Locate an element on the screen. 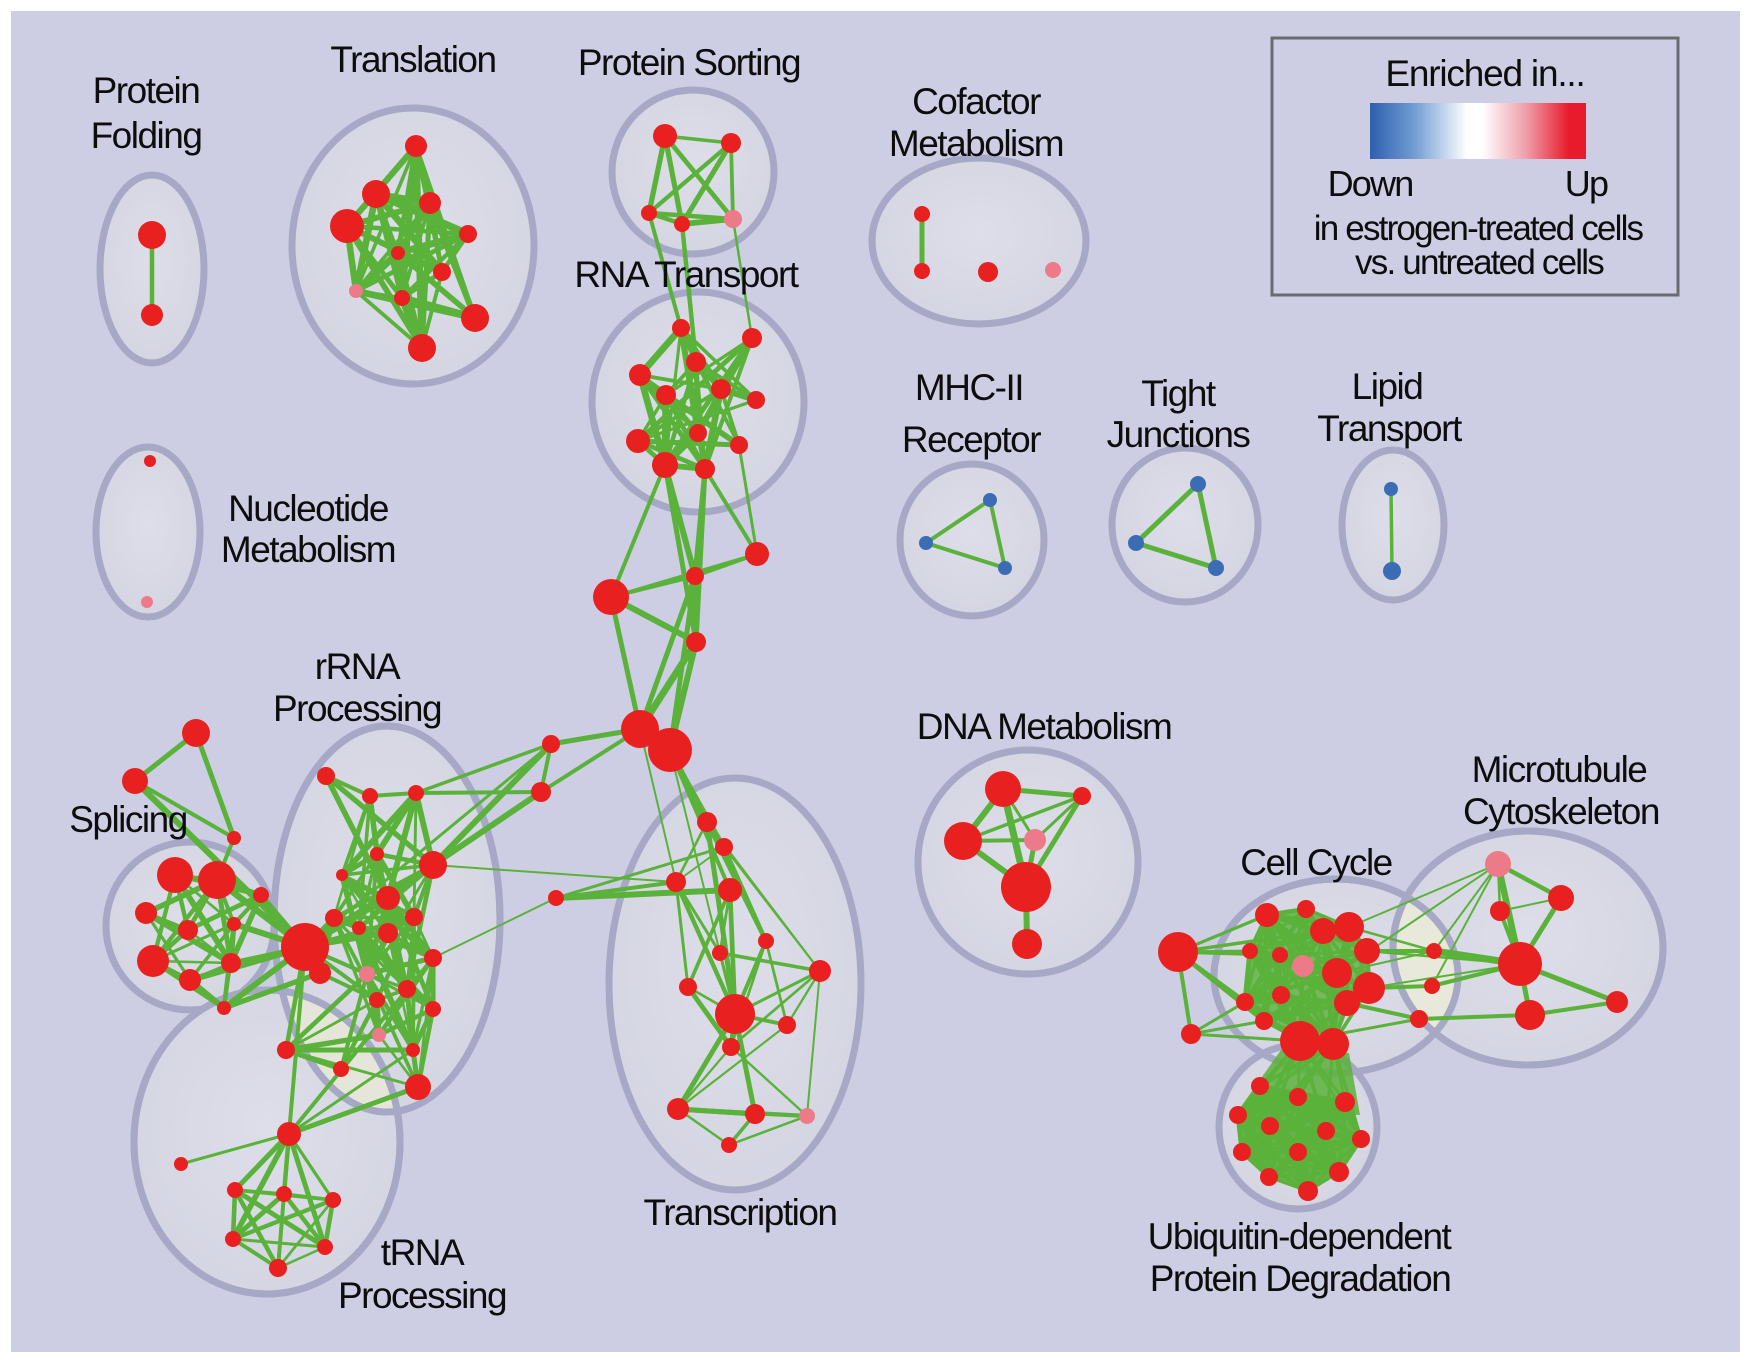 Image resolution: width=1750 pixels, height=1365 pixels. svg-text: Protein Sorting is located at coordinates (689, 62).